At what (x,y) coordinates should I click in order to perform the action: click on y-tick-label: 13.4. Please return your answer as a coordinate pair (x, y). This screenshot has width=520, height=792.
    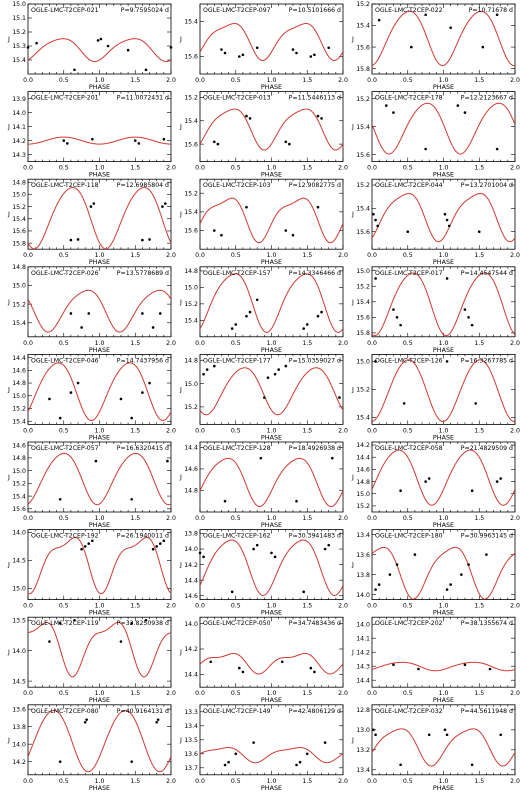
    Looking at the image, I should click on (191, 726).